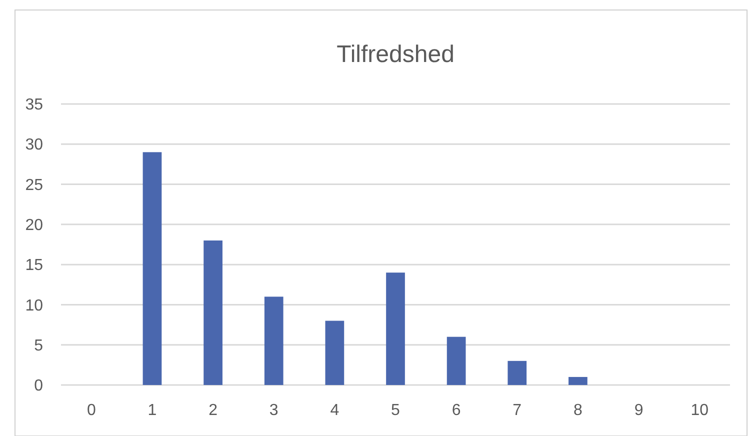 The width and height of the screenshot is (748, 436). Describe the element at coordinates (335, 410) in the screenshot. I see `x-tick-label: 4` at that location.